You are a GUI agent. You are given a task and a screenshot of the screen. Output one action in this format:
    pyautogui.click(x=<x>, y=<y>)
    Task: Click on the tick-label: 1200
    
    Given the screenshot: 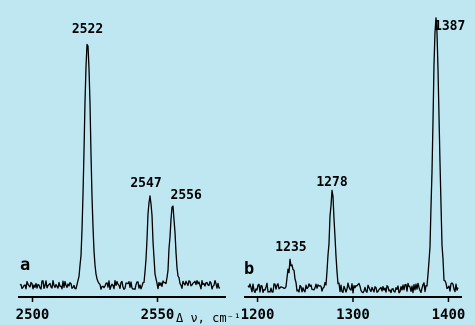 What is the action you would take?
    pyautogui.click(x=258, y=315)
    